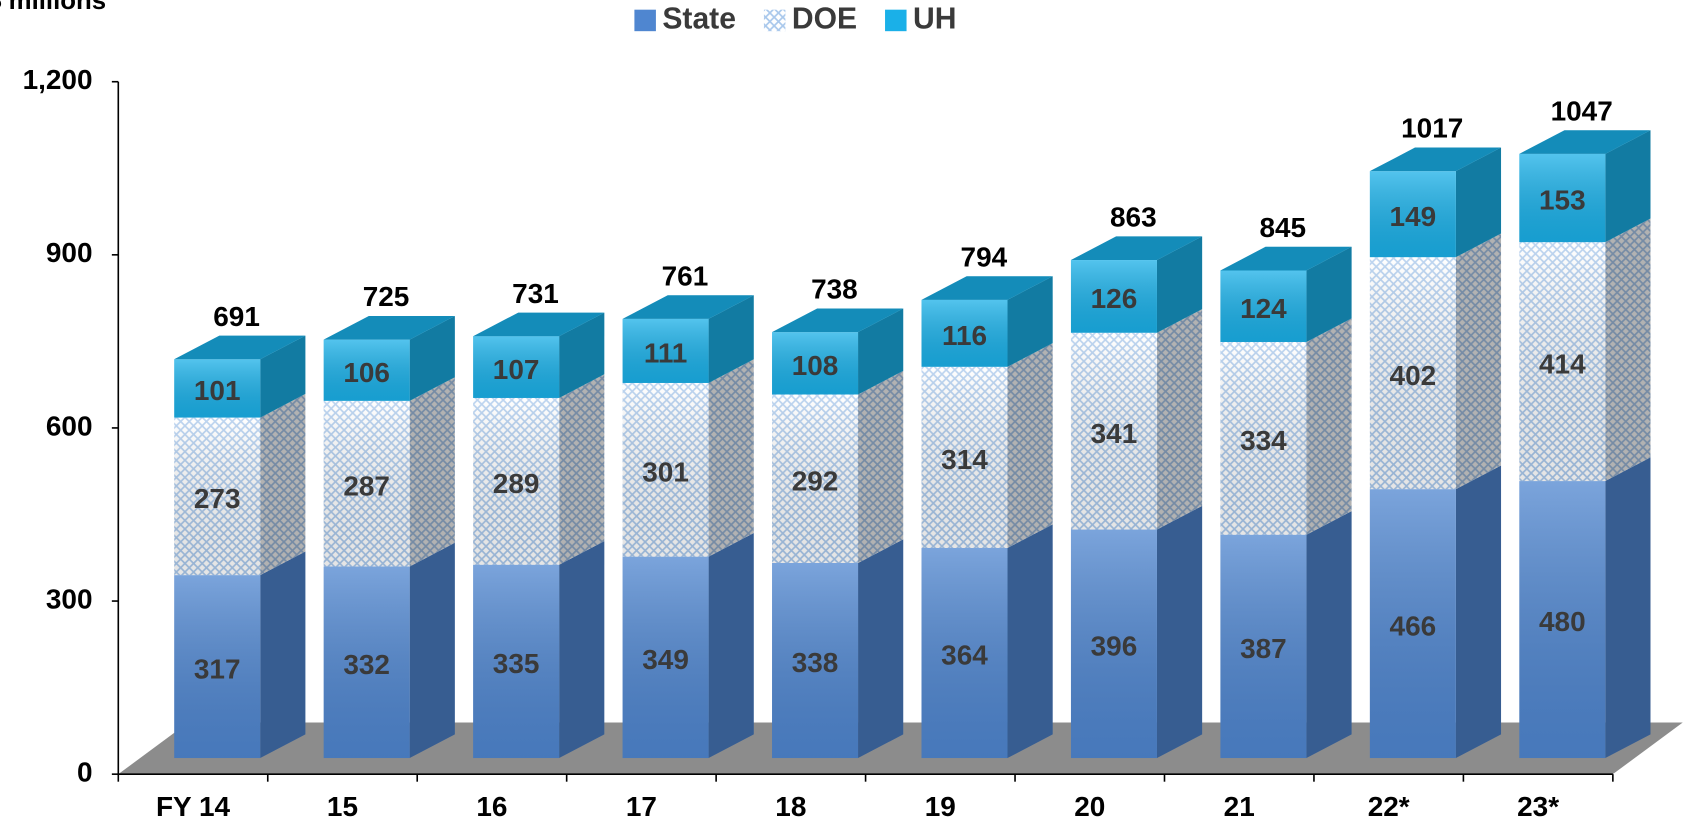 Image resolution: width=1686 pixels, height=829 pixels. What do you see at coordinates (69, 425) in the screenshot?
I see `y-tick-label: 600` at bounding box center [69, 425].